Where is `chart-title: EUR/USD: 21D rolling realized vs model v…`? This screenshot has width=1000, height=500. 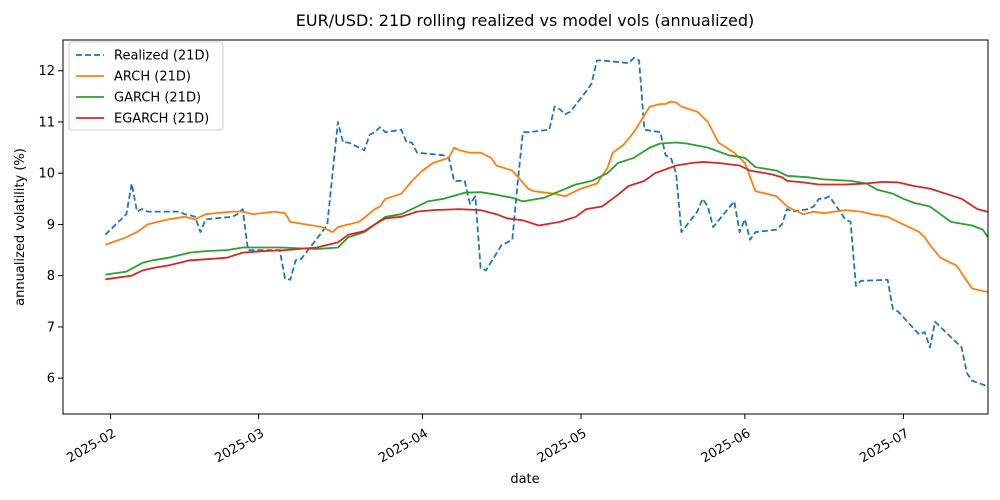
chart-title: EUR/USD: 21D rolling realized vs model v… is located at coordinates (525, 20).